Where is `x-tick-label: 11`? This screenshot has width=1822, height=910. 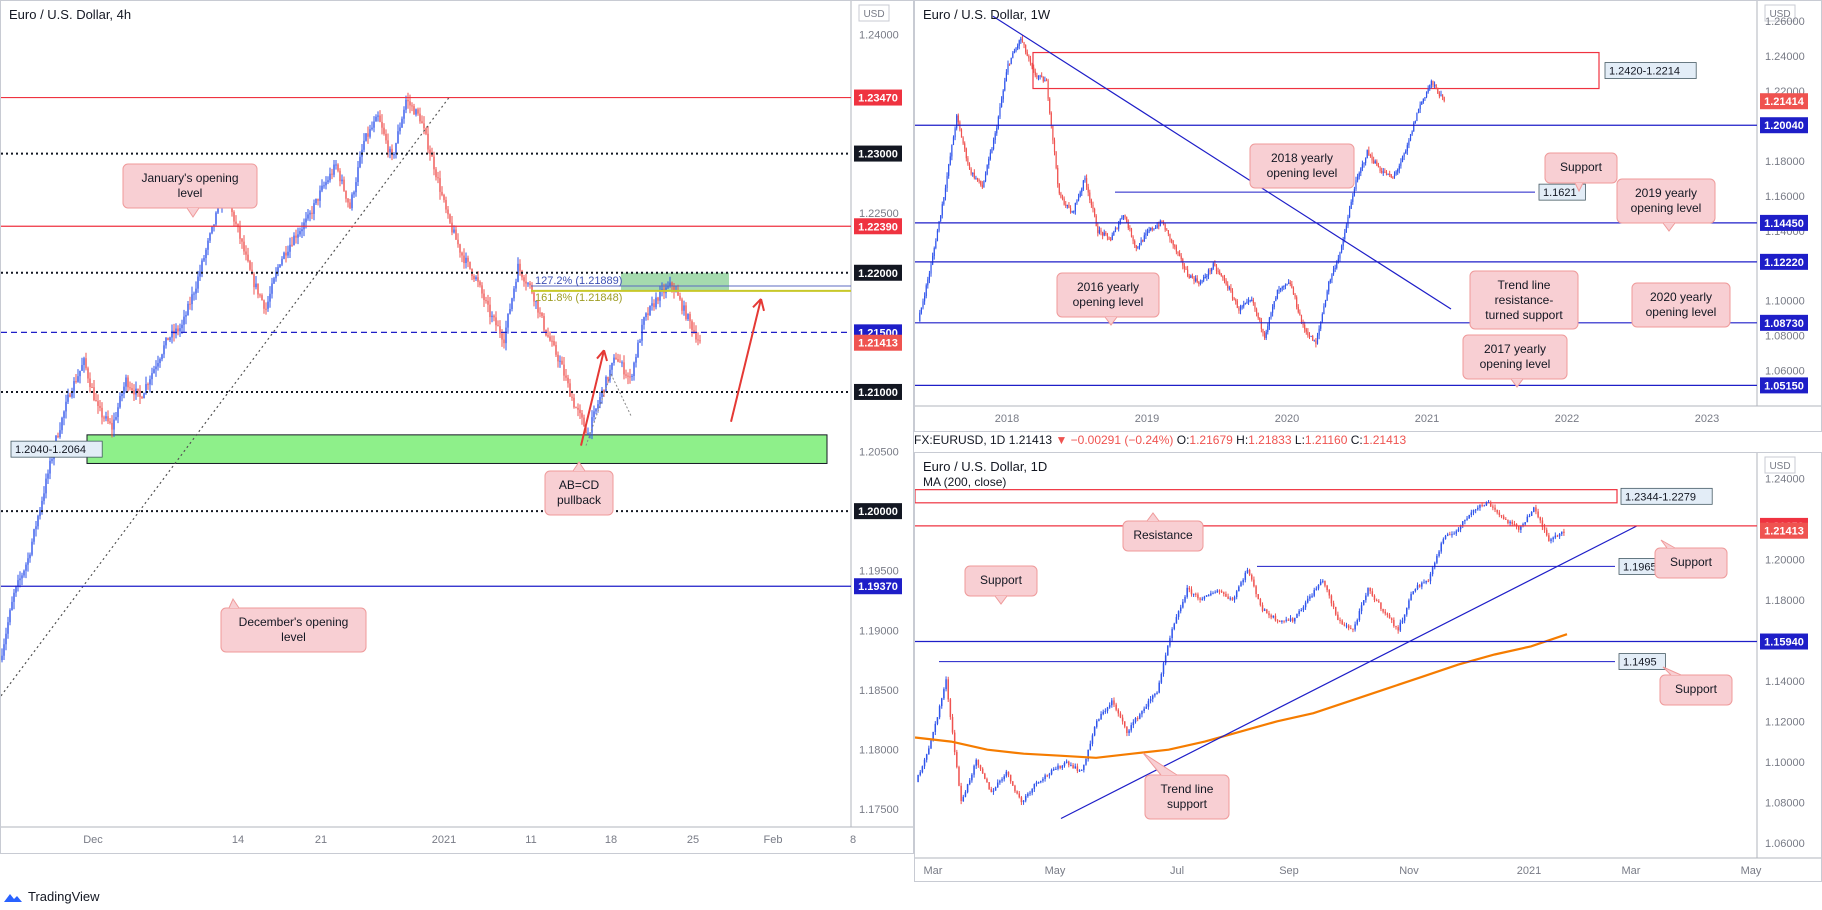 x-tick-label: 11 is located at coordinates (530, 840).